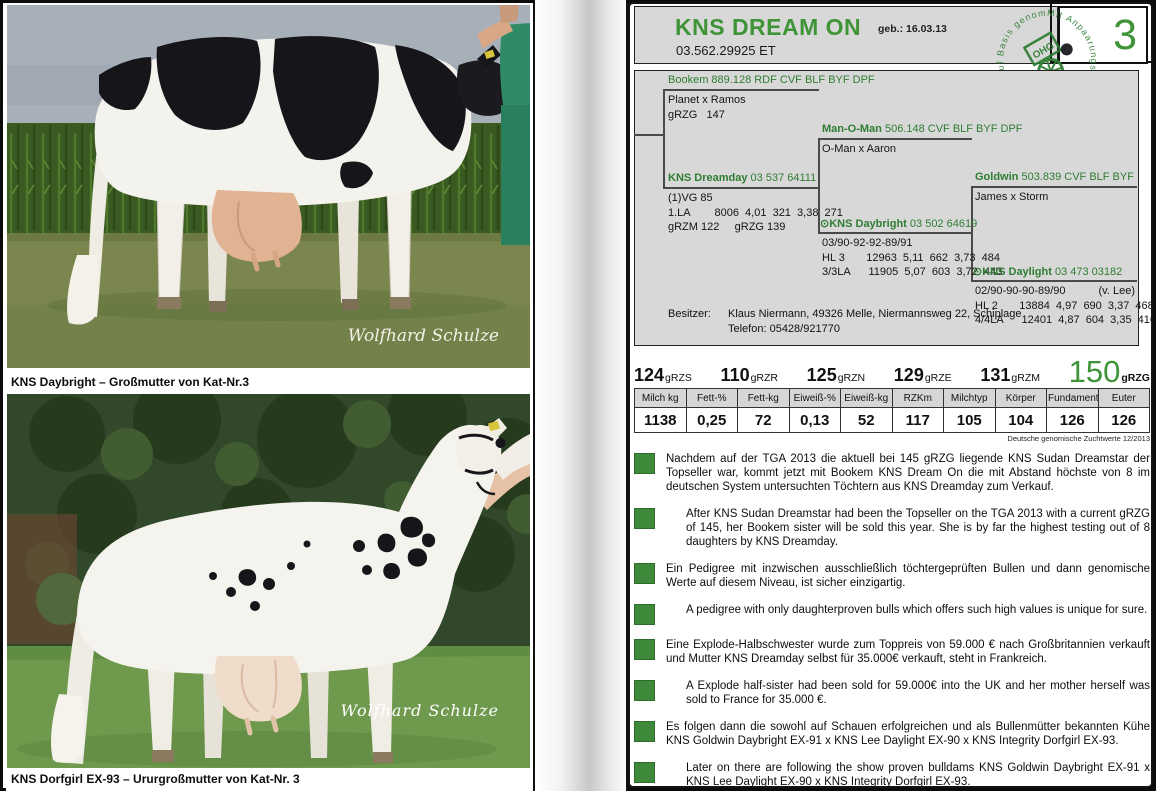  Describe the element at coordinates (1103, 35) in the screenshot. I see `catalog-number: 3` at that location.